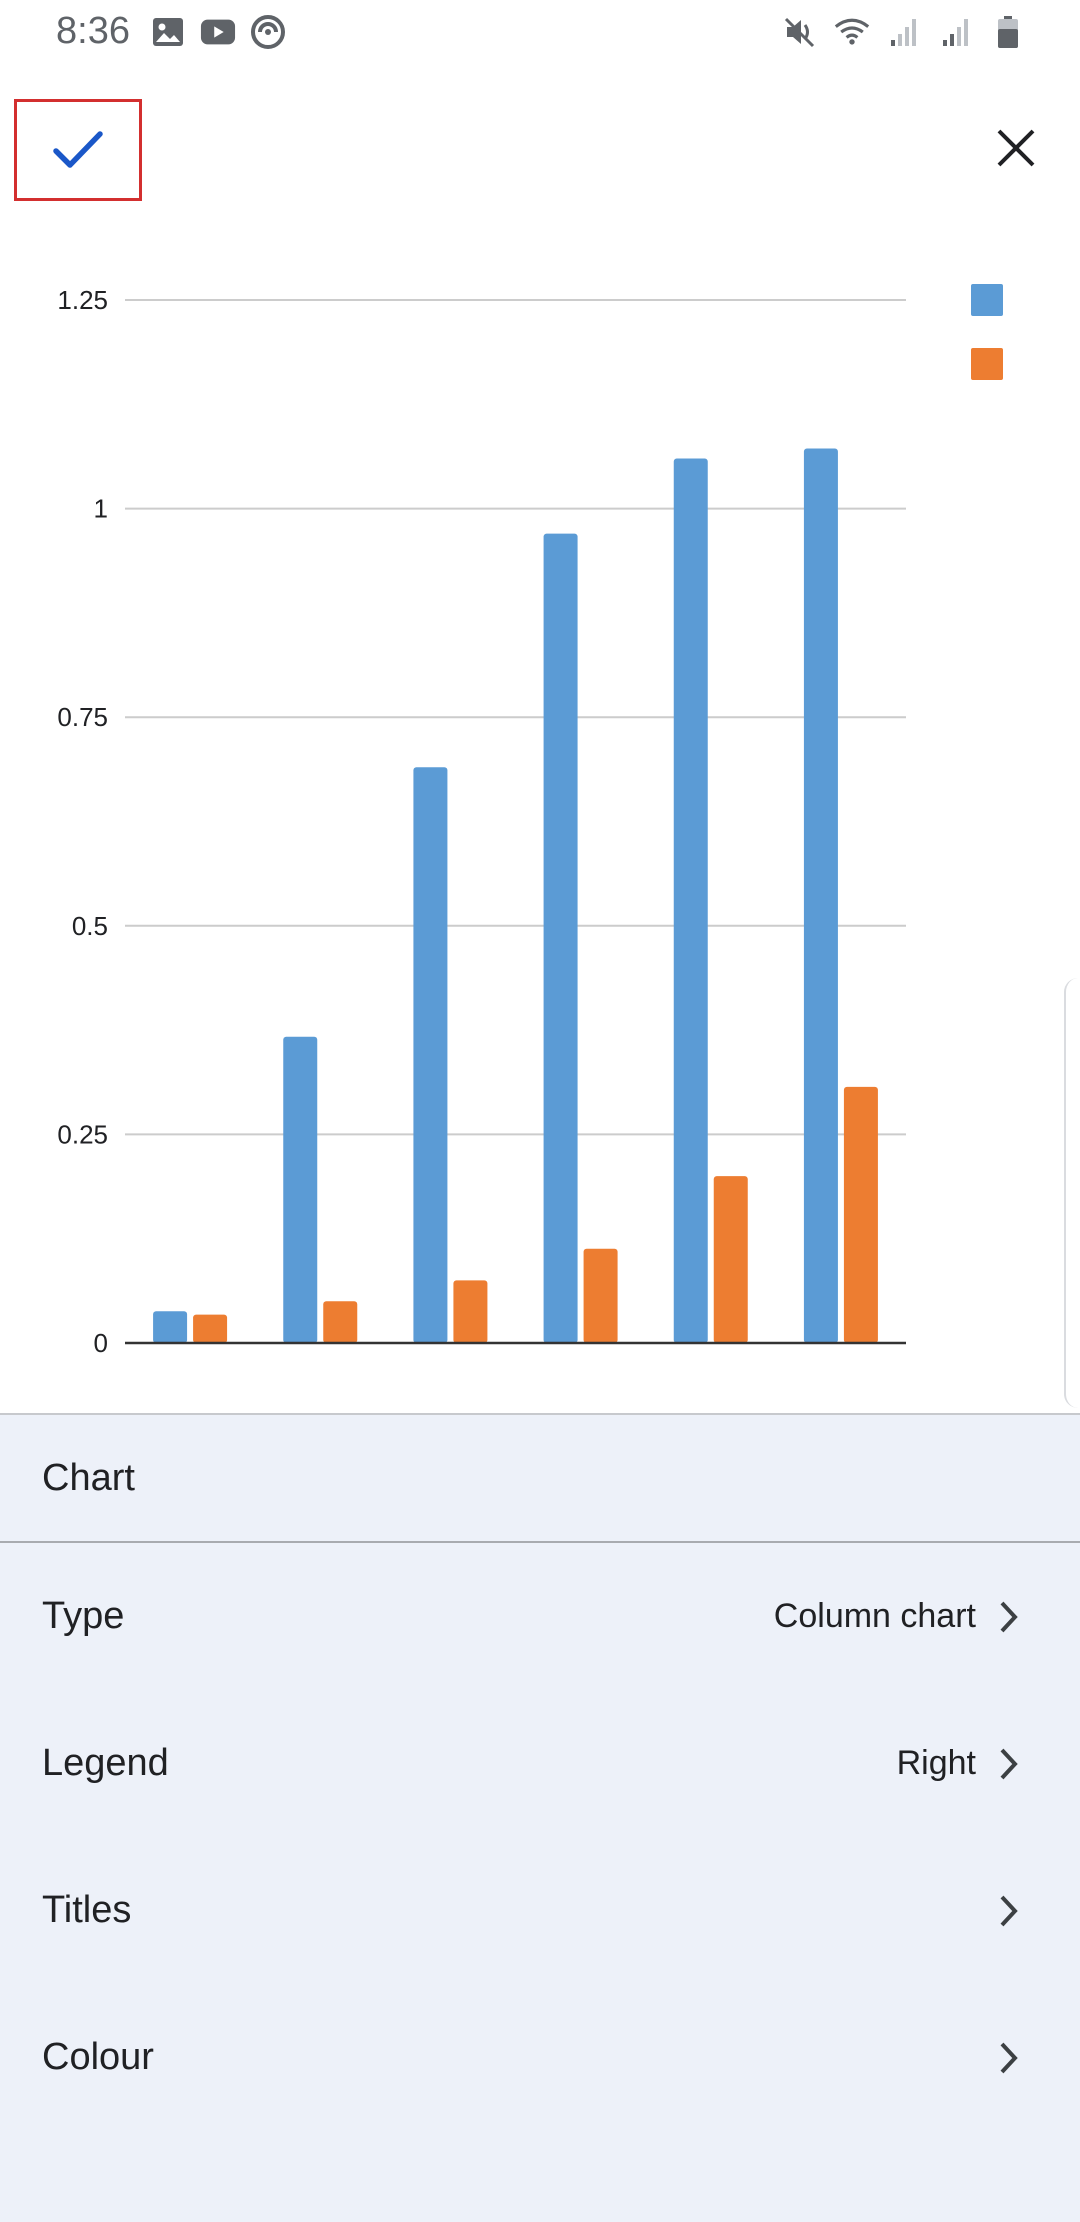 The height and width of the screenshot is (2222, 1080). What do you see at coordinates (82, 1134) in the screenshot?
I see `y-tick-label: 0.25` at bounding box center [82, 1134].